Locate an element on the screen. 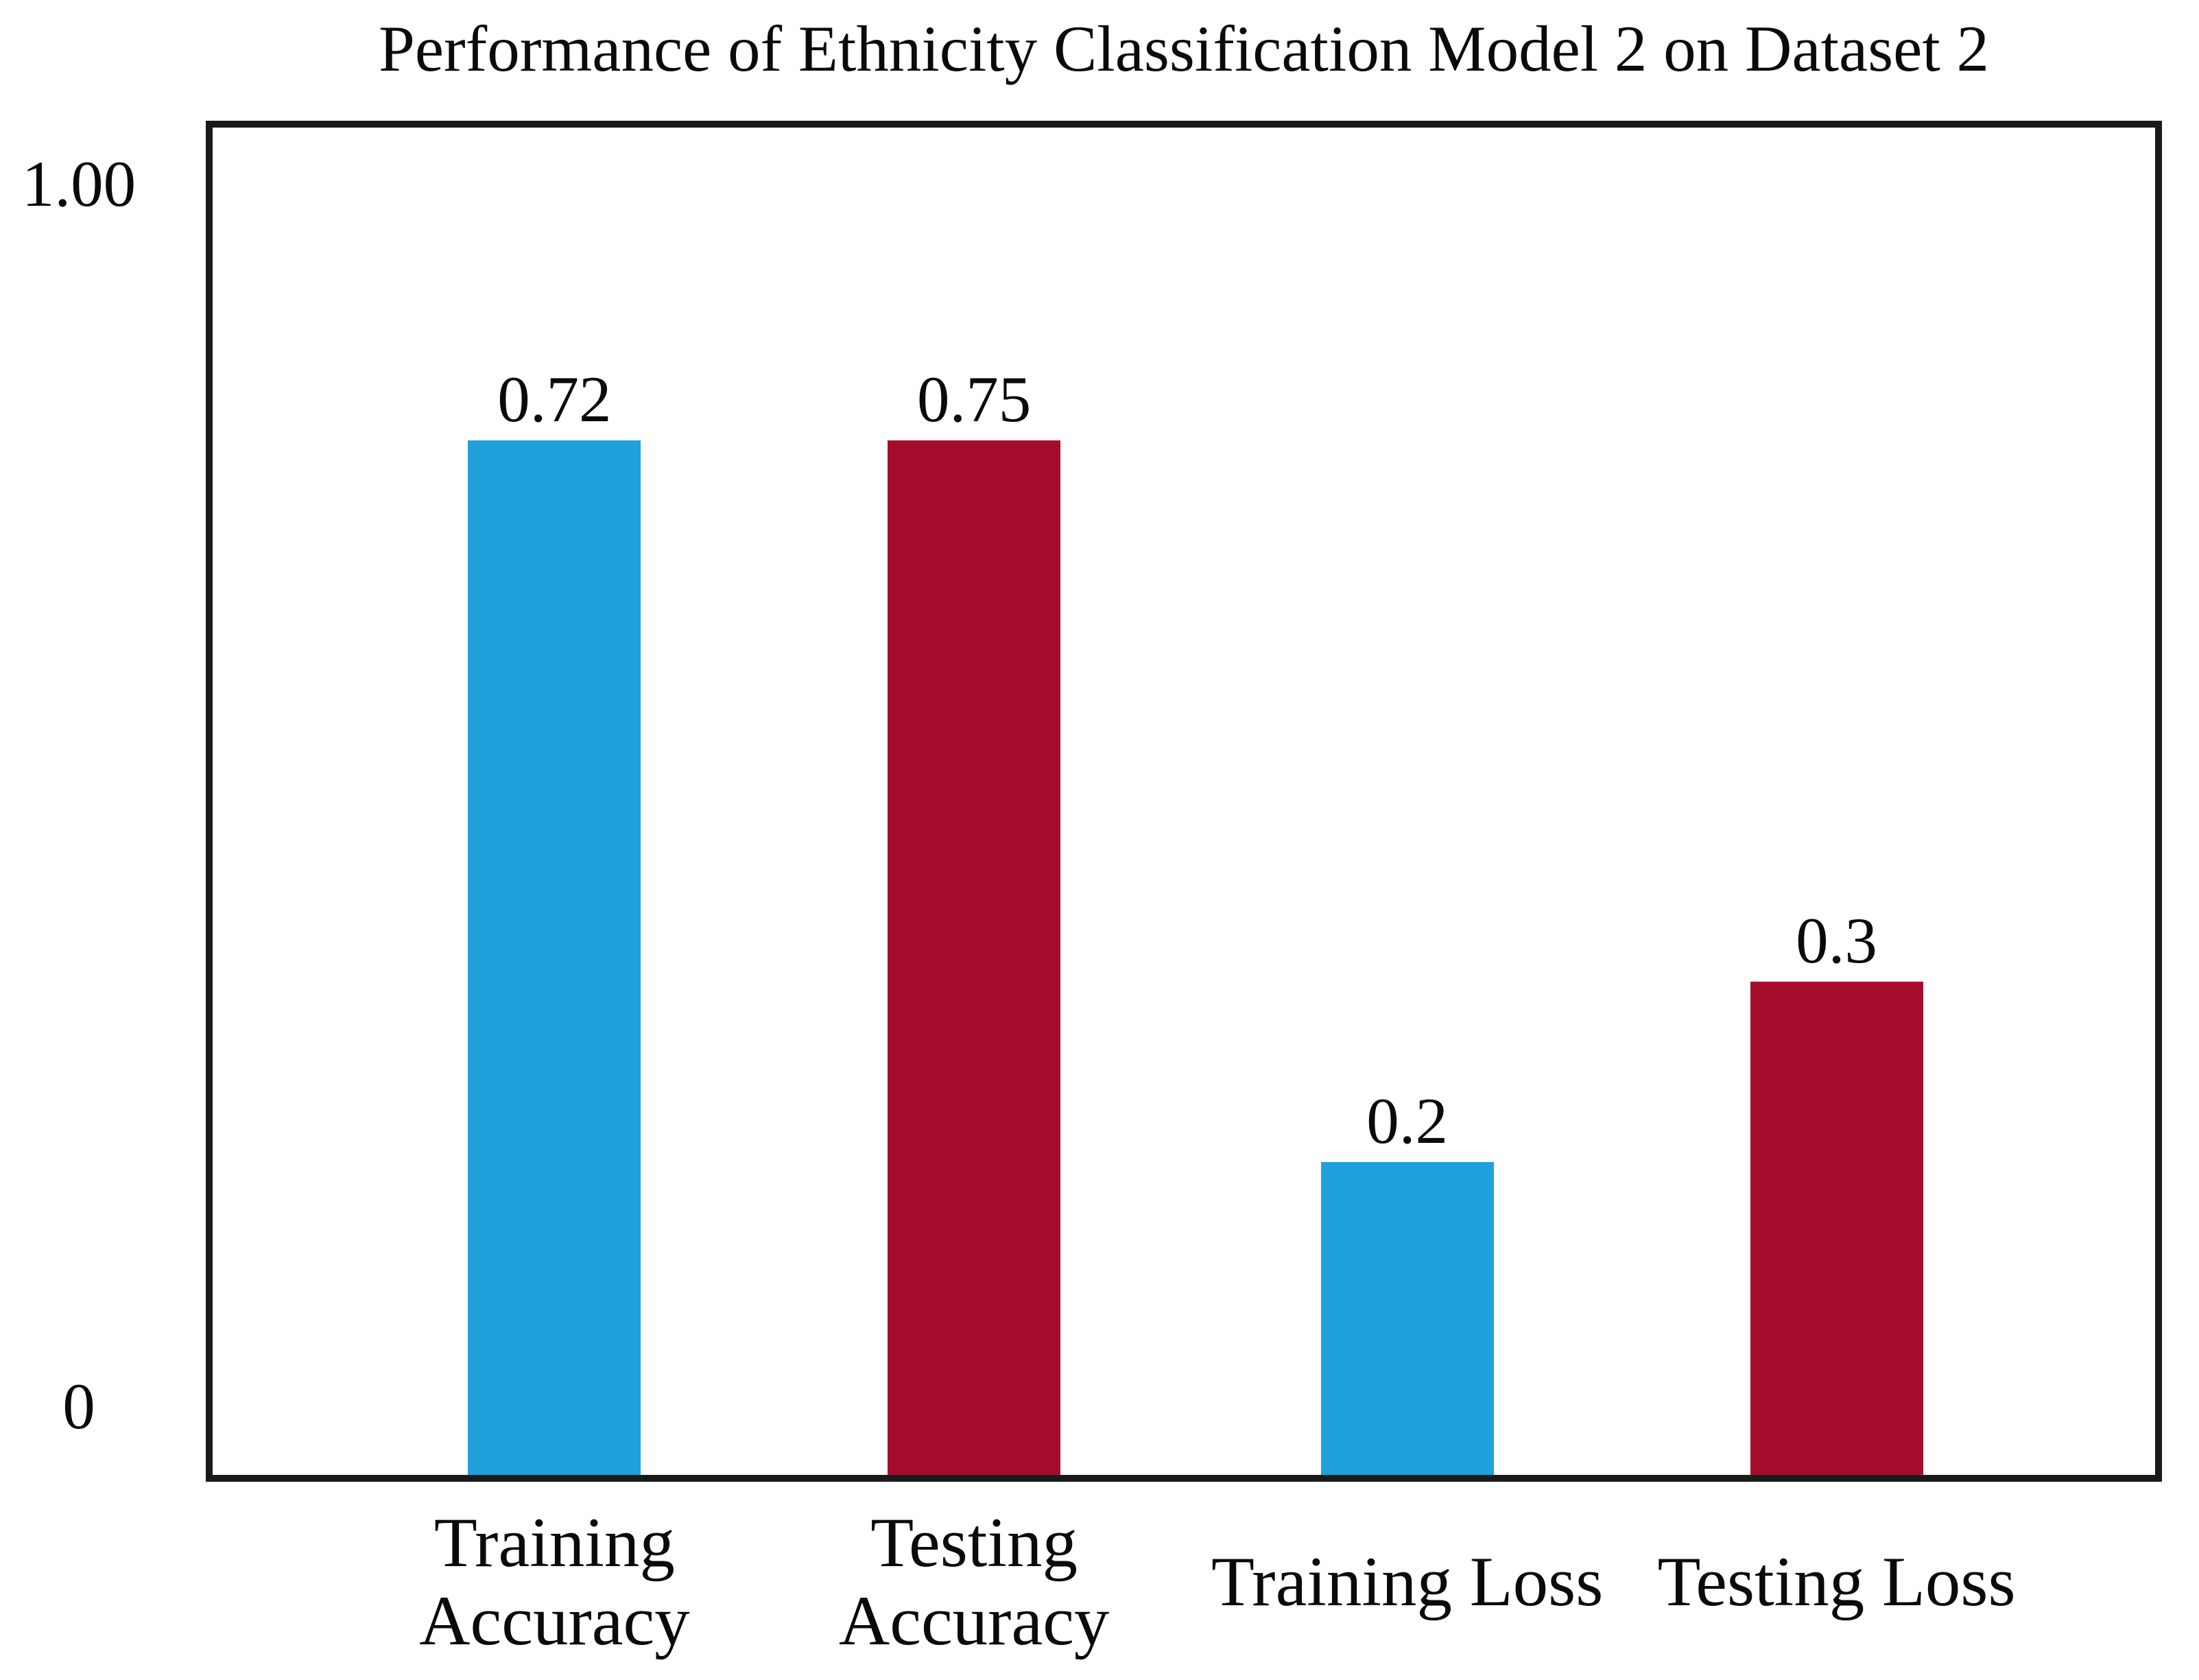 The height and width of the screenshot is (1680, 2199). bar-testing-loss is located at coordinates (1836, 1228).